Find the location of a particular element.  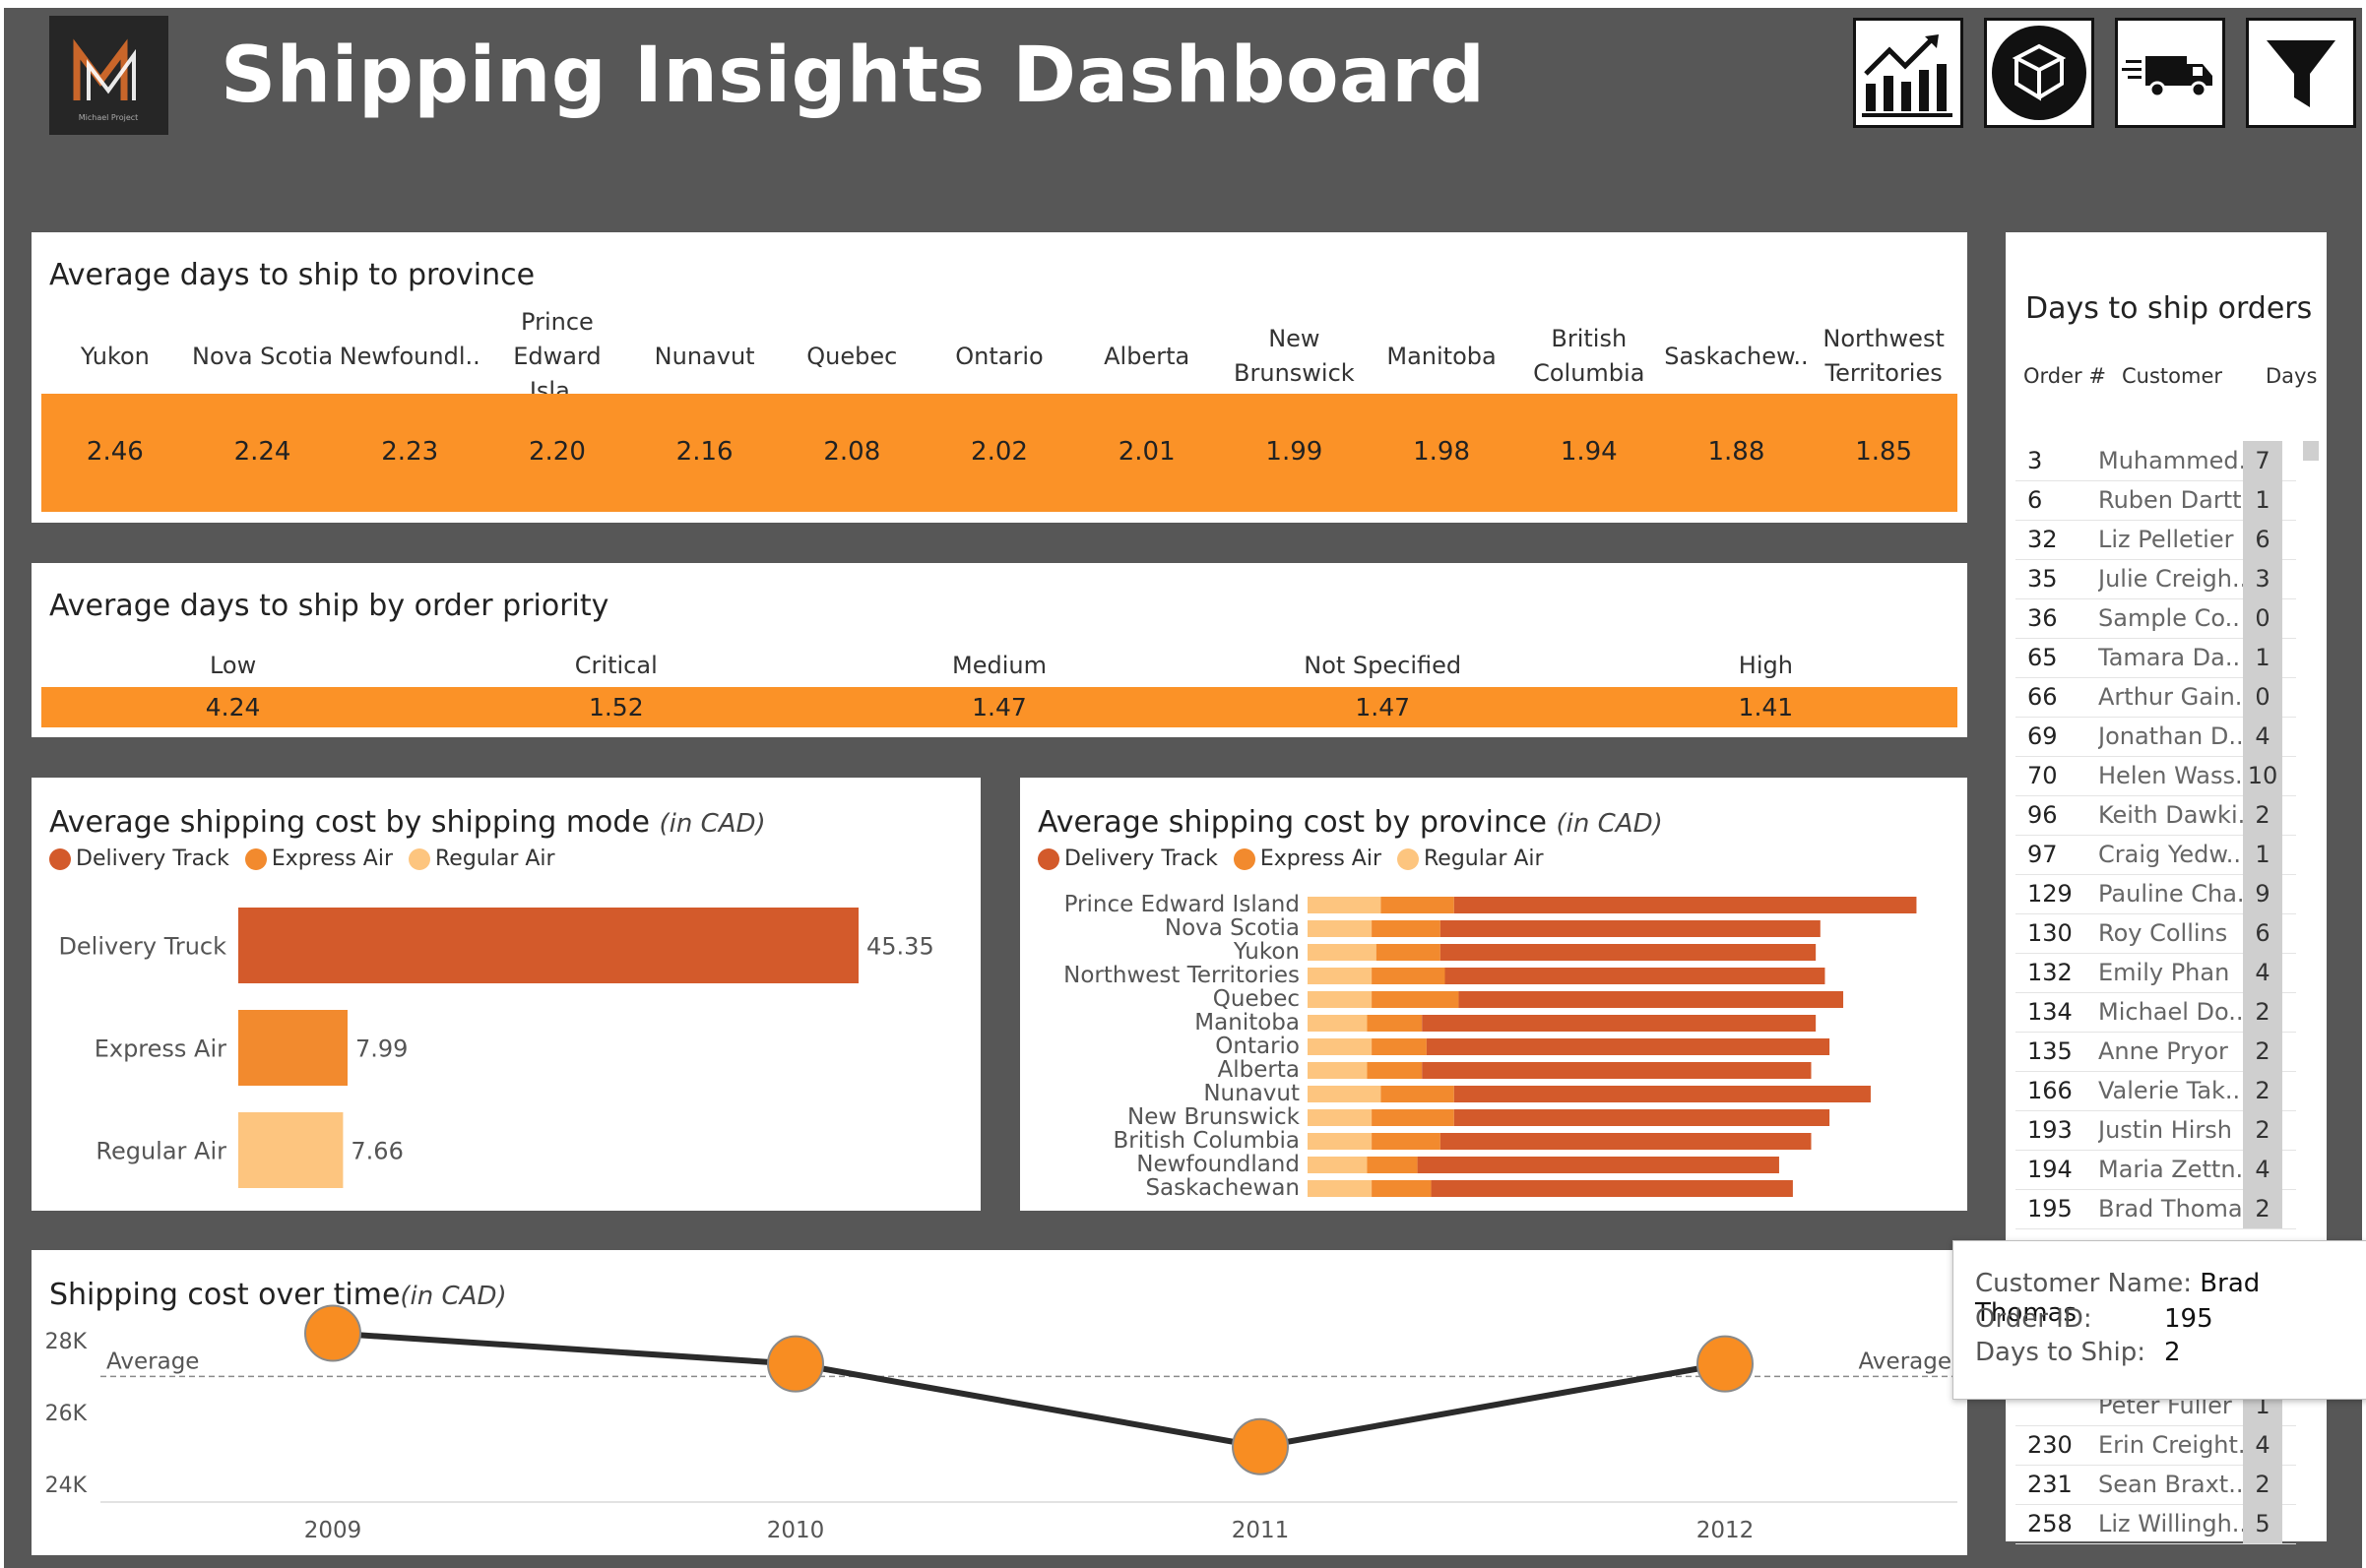

legend-label: Delivery Track is located at coordinates (153, 859).